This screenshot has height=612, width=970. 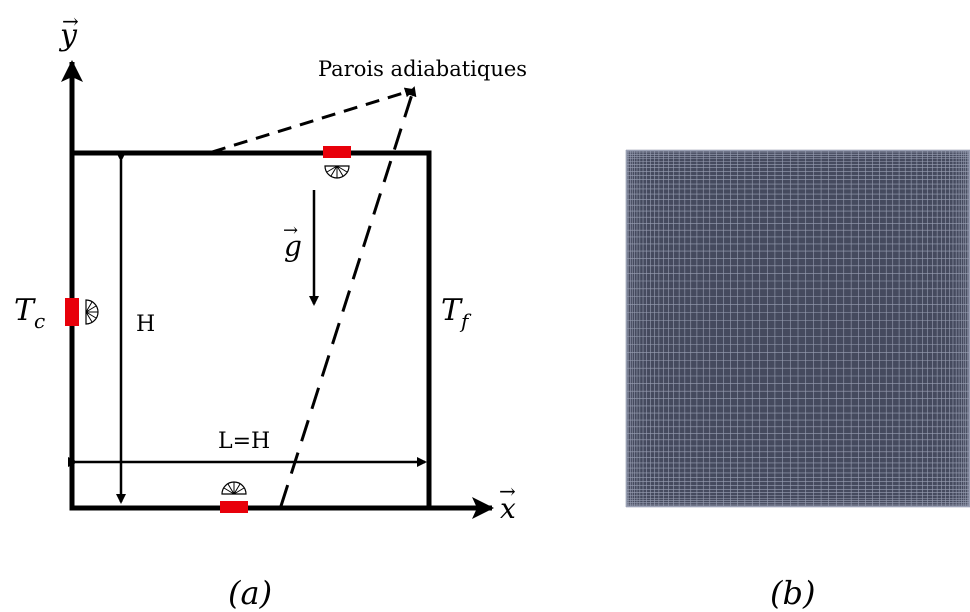 What do you see at coordinates (250, 593) in the screenshot?
I see `caption-a: (a)` at bounding box center [250, 593].